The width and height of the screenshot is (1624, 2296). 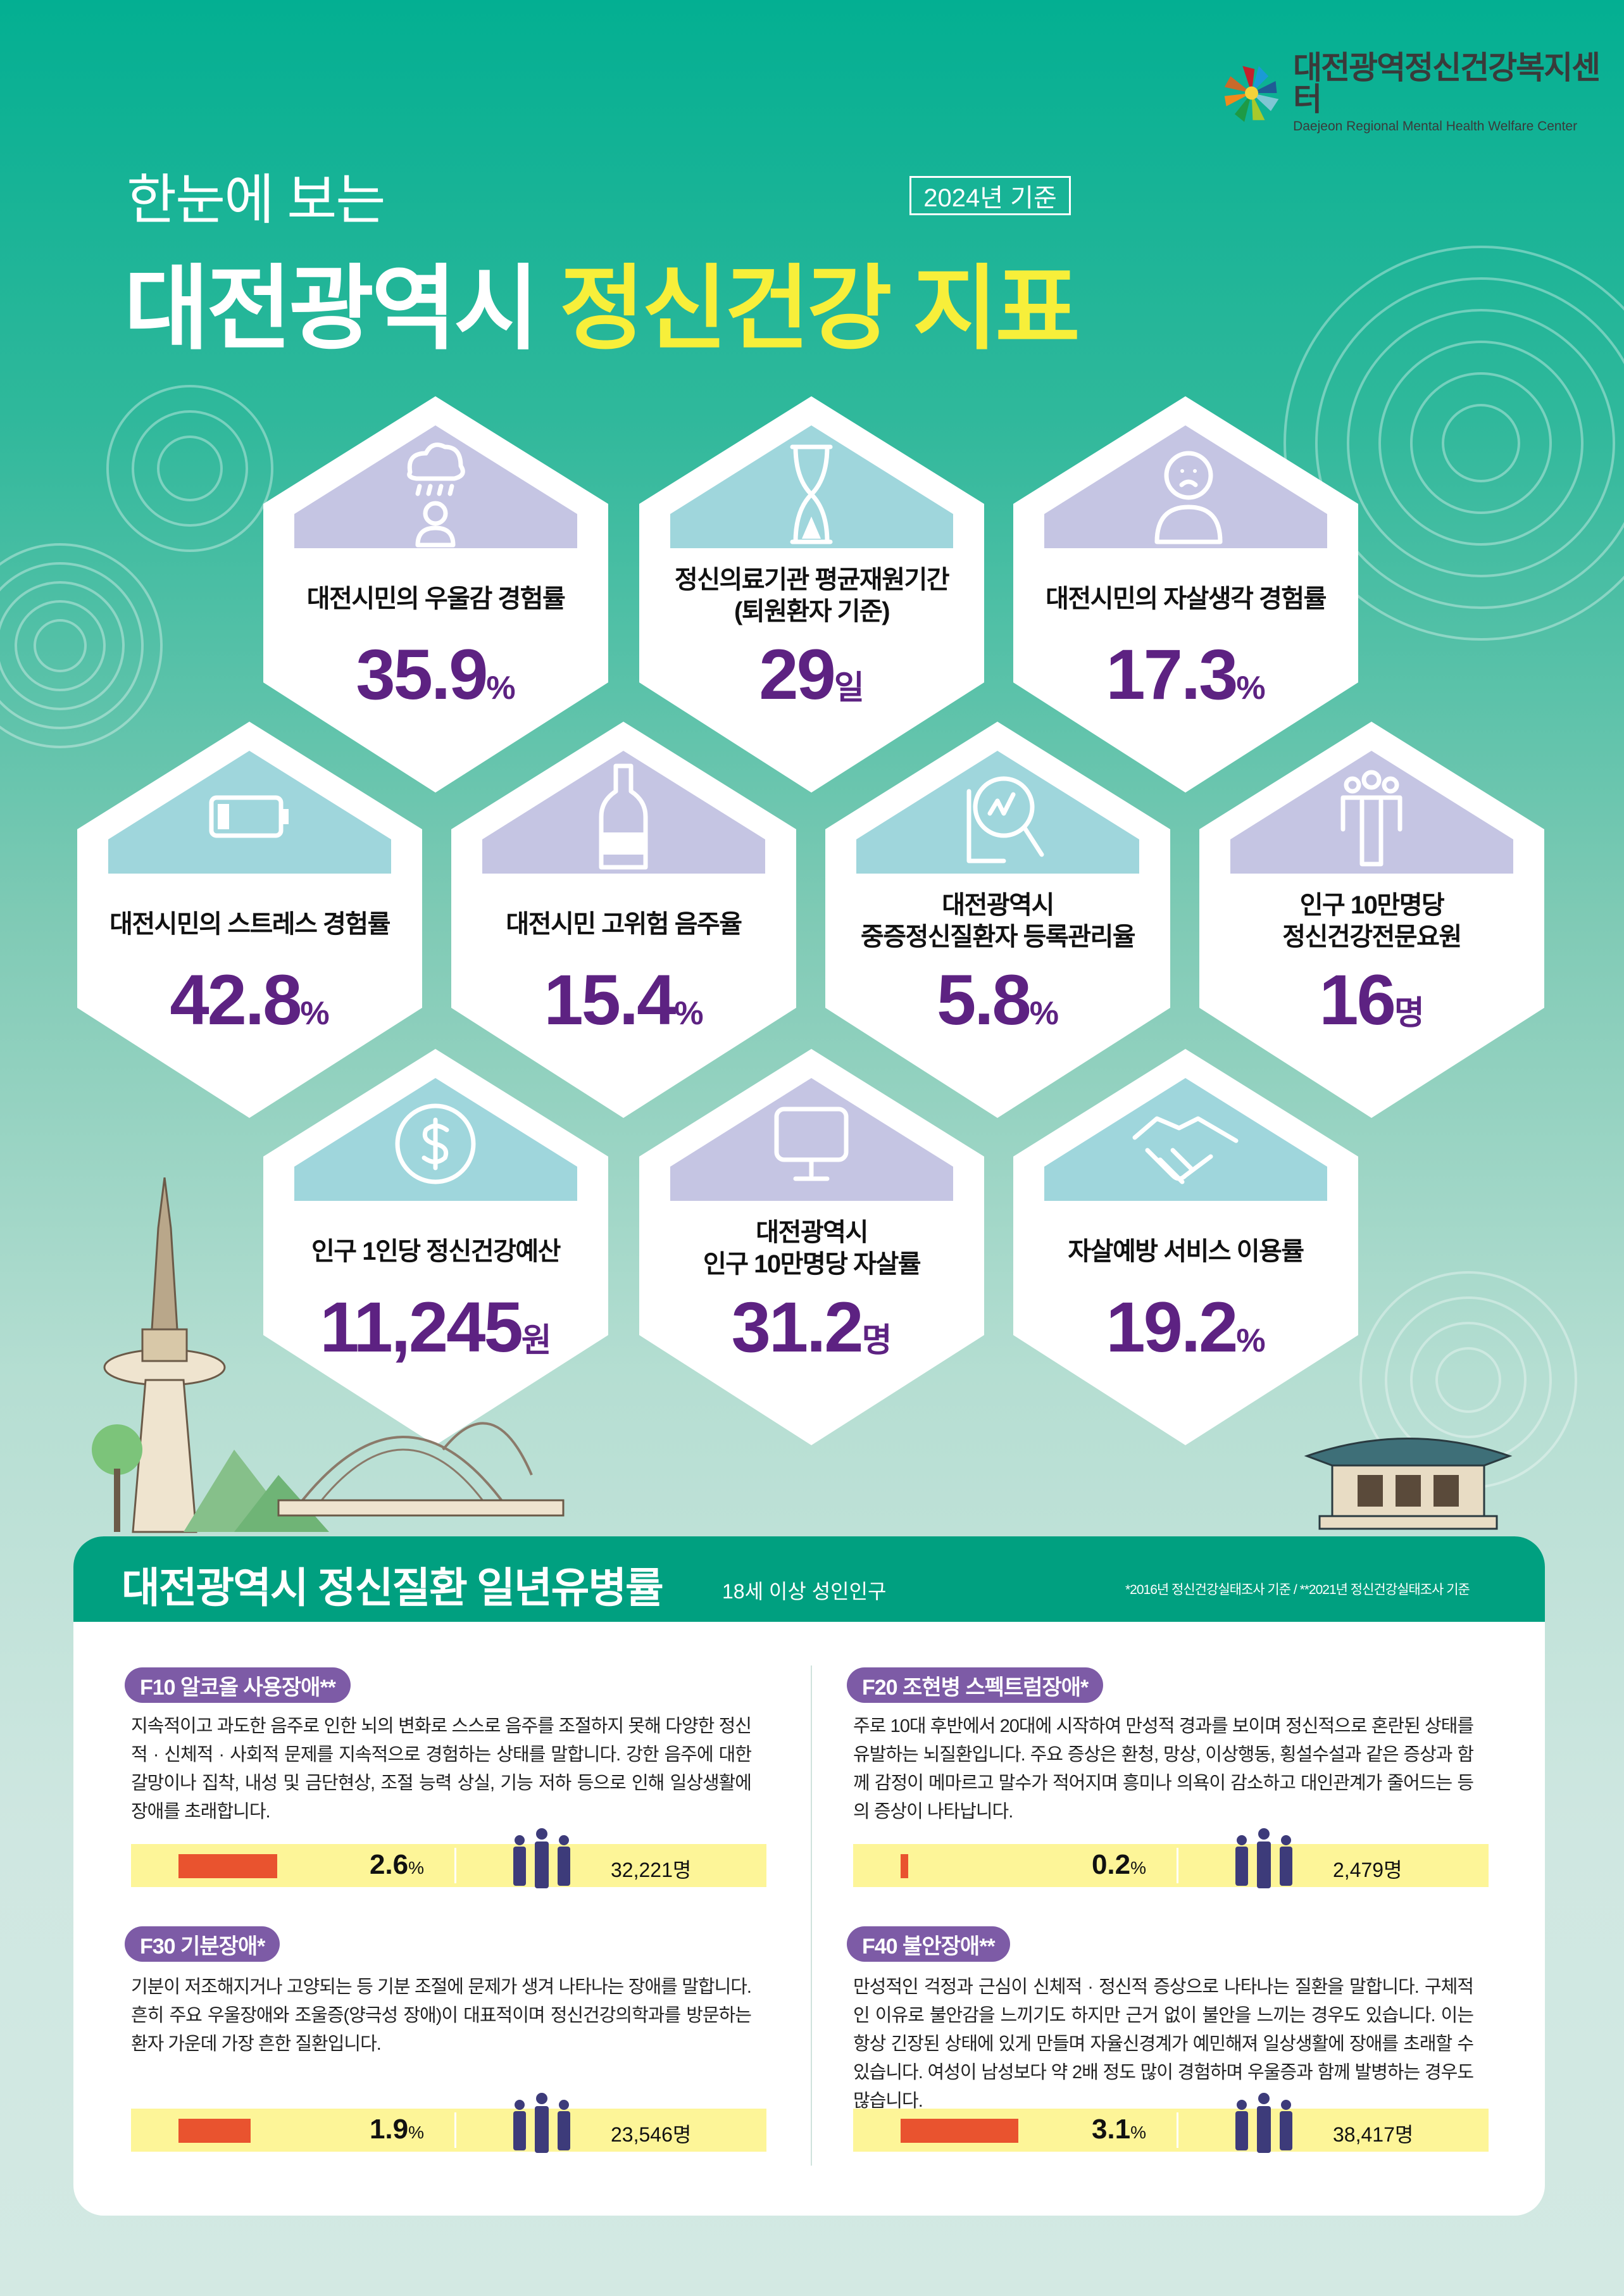 I want to click on indicator-label: 대전광역시 인구 10만명당 자살률, so click(x=812, y=1248).